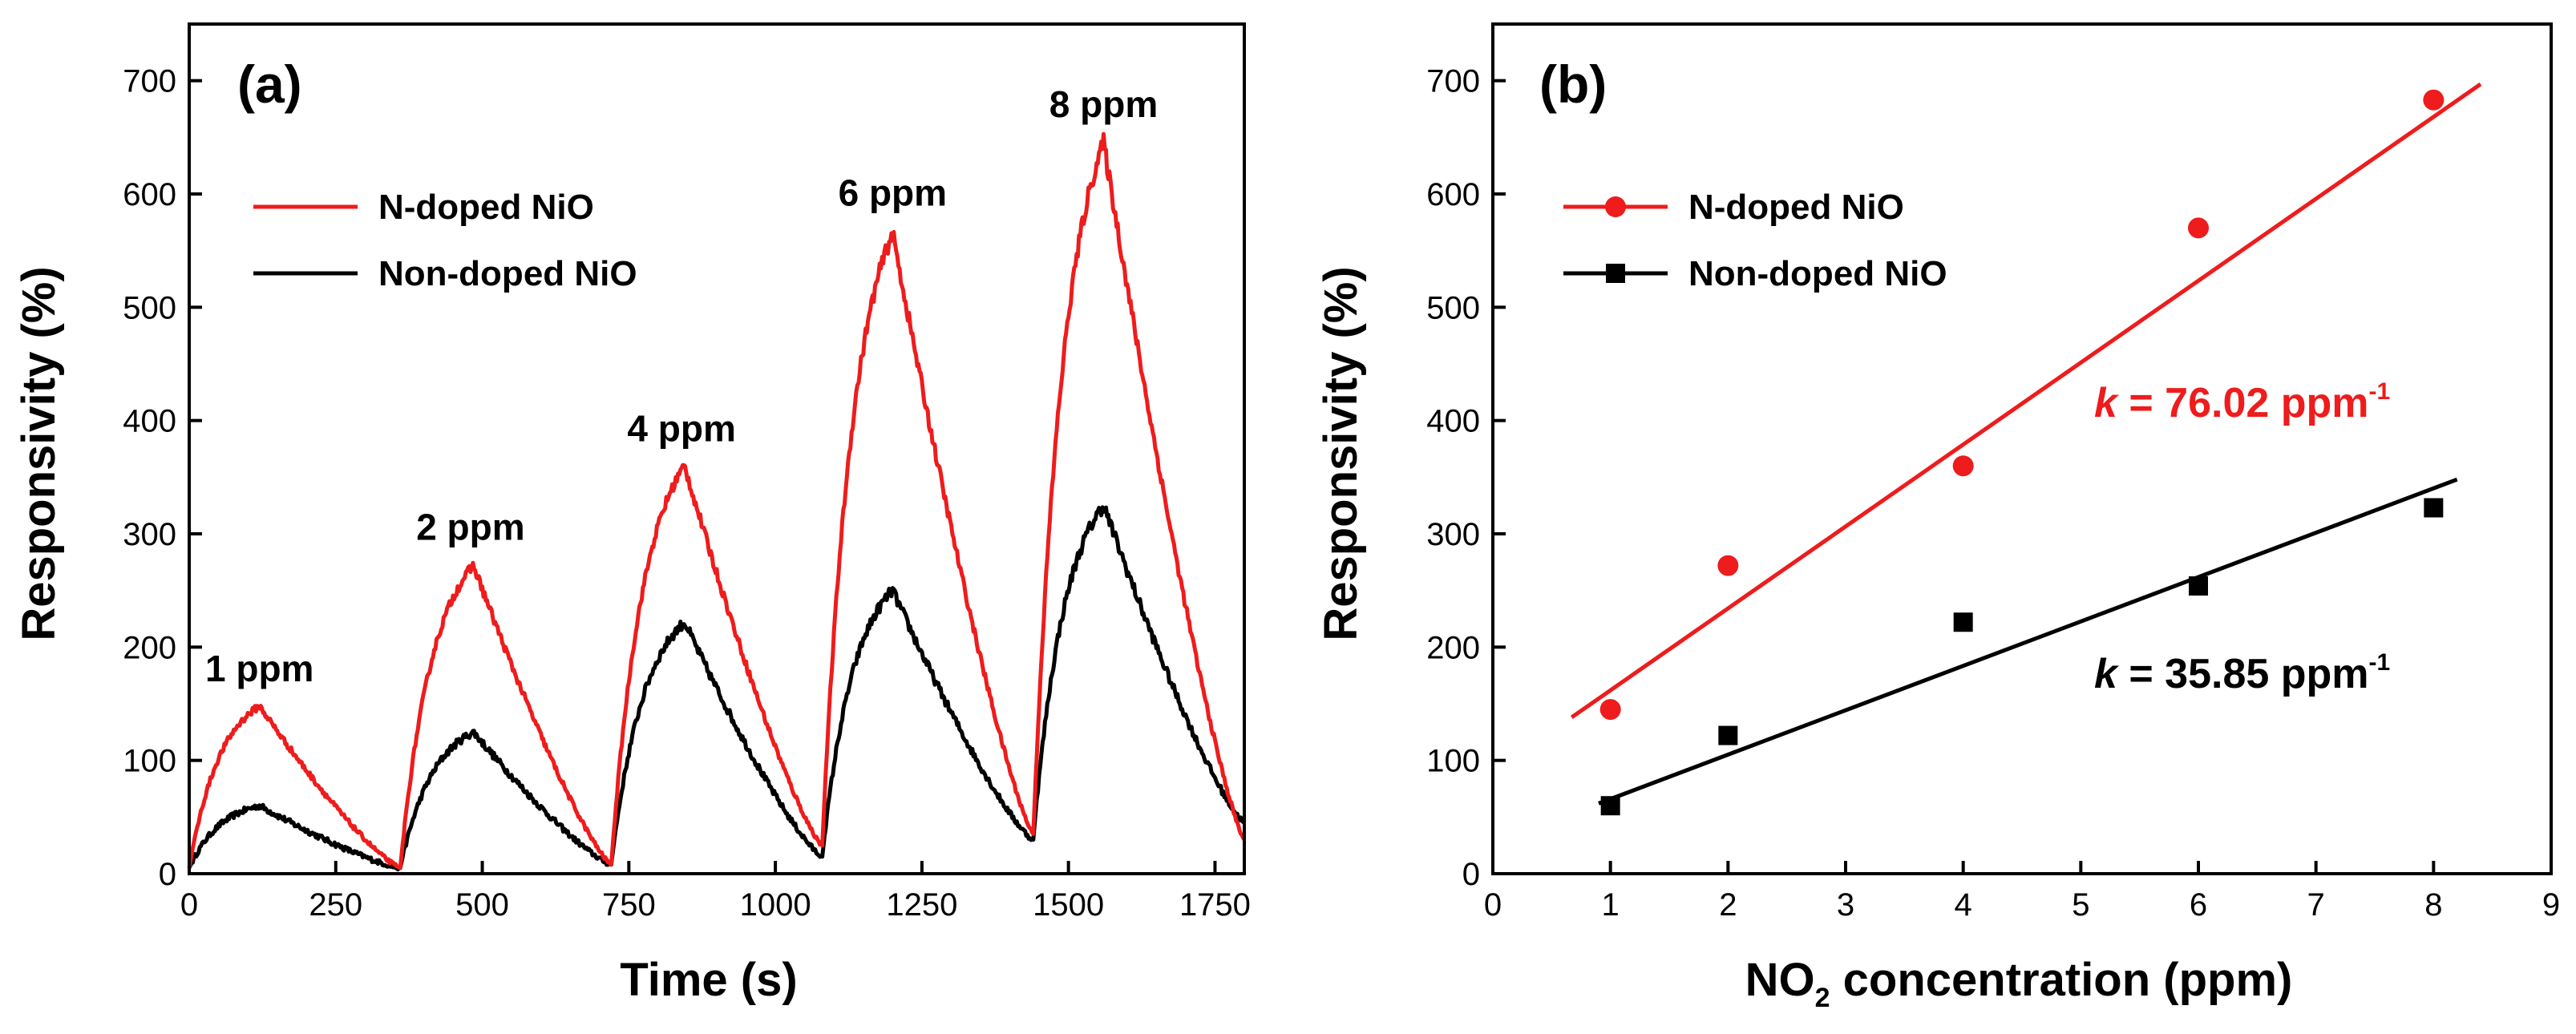 Image resolution: width=2576 pixels, height=1034 pixels. What do you see at coordinates (445, 240) in the screenshot?
I see `panel-a-legend: N-doped NiO Non-doped NiO` at bounding box center [445, 240].